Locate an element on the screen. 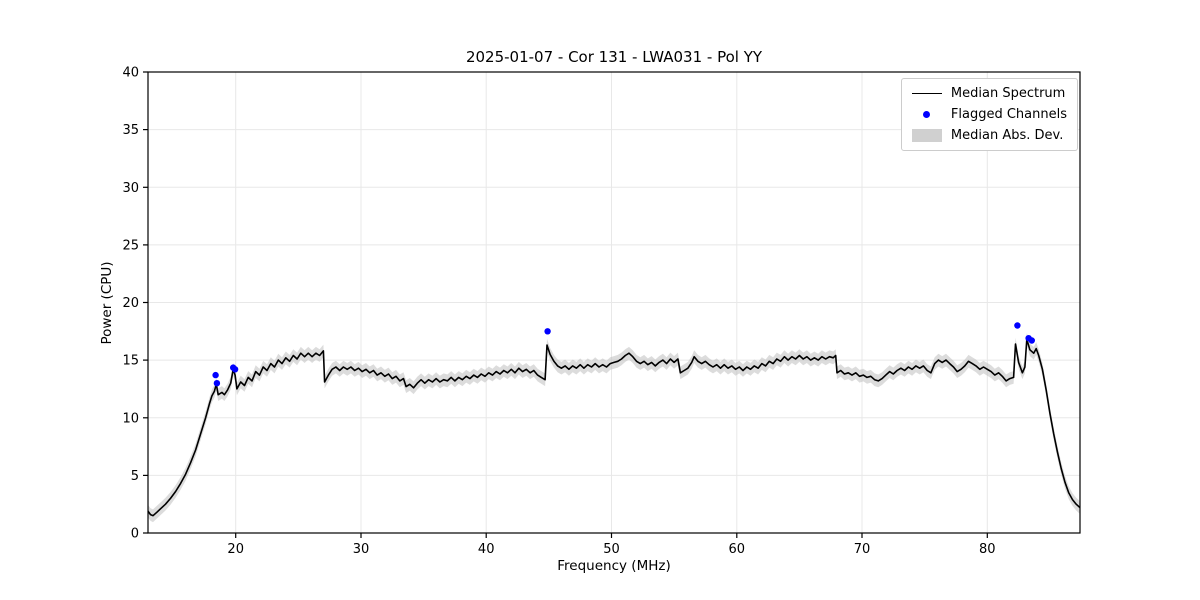  median-spectrum-line-icon is located at coordinates (926, 94).